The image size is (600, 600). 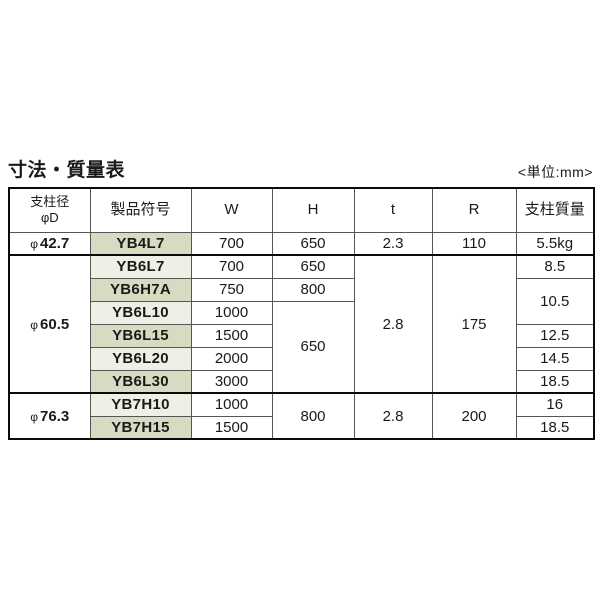 What do you see at coordinates (313, 347) in the screenshot?
I see `h-cell-merged: 650` at bounding box center [313, 347].